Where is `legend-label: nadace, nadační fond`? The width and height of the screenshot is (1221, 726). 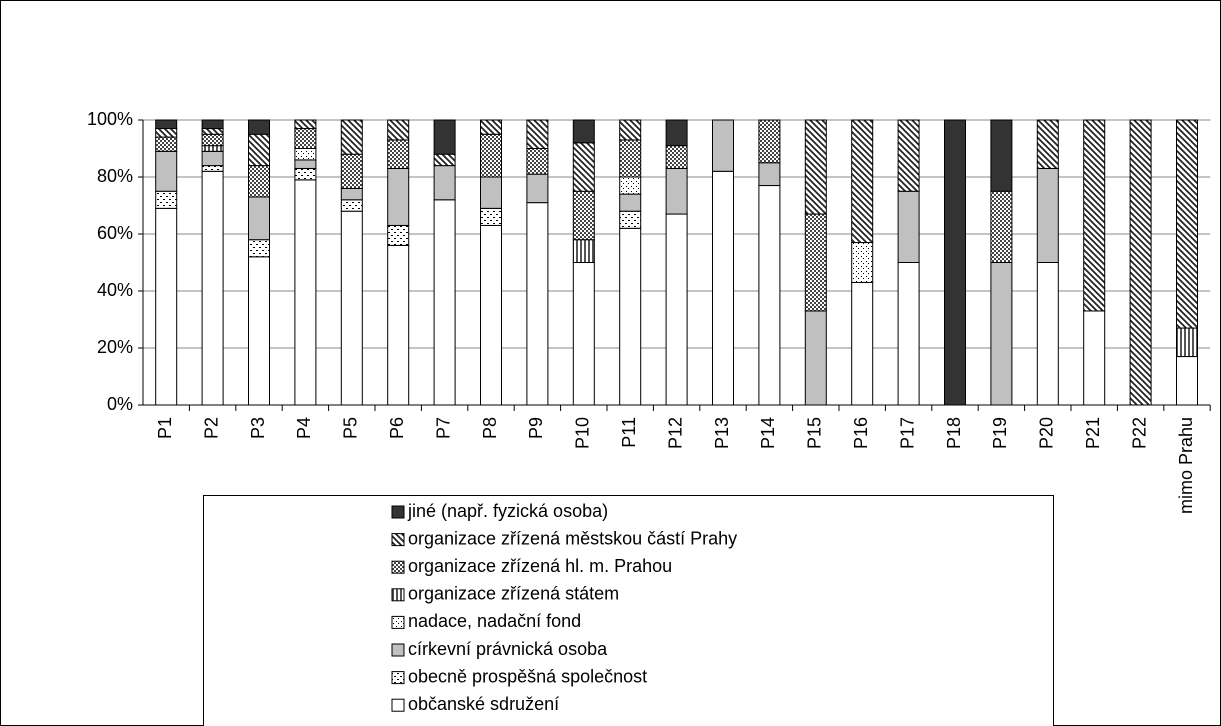
legend-label: nadace, nadační fond is located at coordinates (494, 621).